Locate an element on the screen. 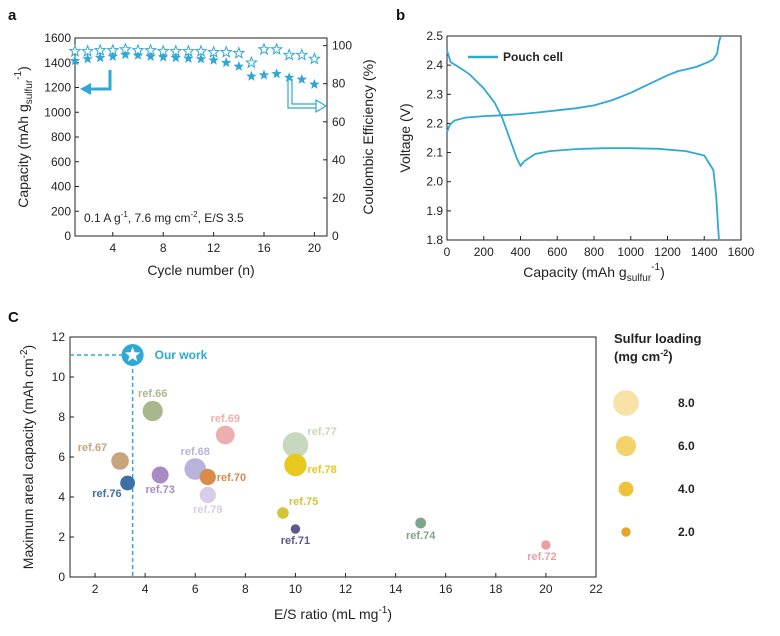  panel-c-y-ticks: 0 2 4 6 8 10 12 is located at coordinates (63, 457).